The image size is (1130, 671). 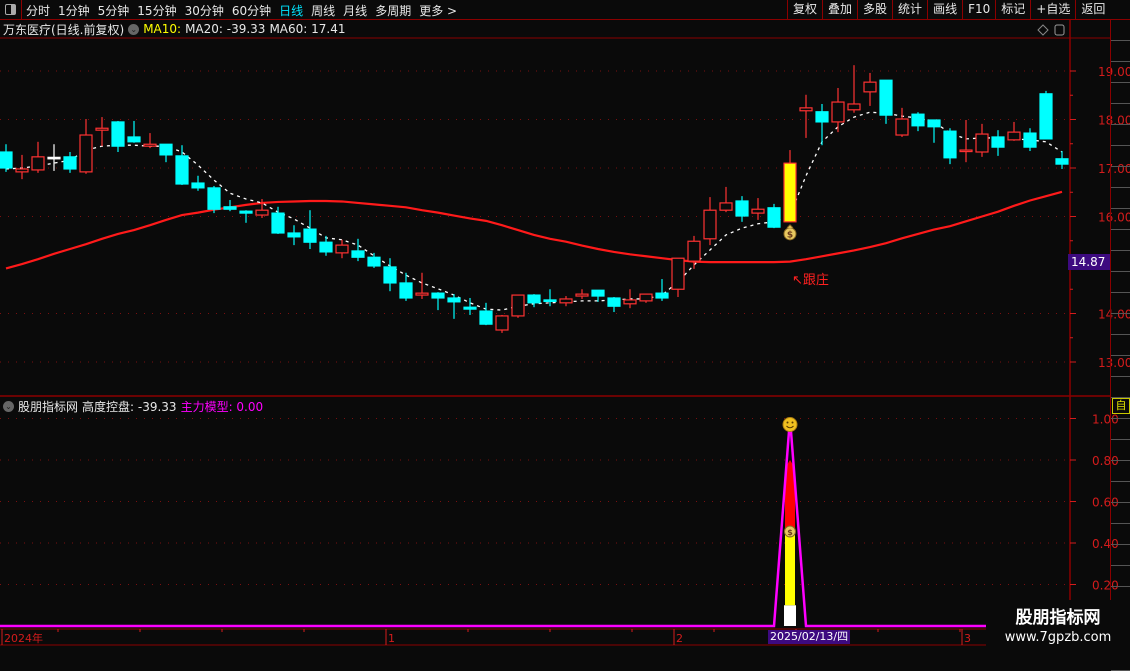 What do you see at coordinates (1012, 9) in the screenshot?
I see `mark-button: 标记` at bounding box center [1012, 9].